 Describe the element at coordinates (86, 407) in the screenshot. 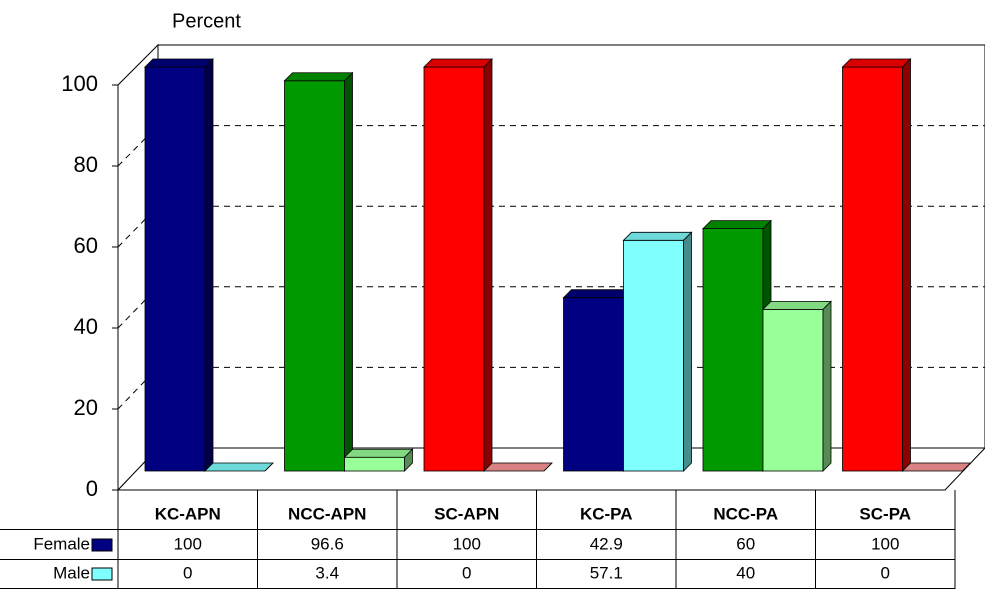

I see `y-tick-label: 20` at that location.